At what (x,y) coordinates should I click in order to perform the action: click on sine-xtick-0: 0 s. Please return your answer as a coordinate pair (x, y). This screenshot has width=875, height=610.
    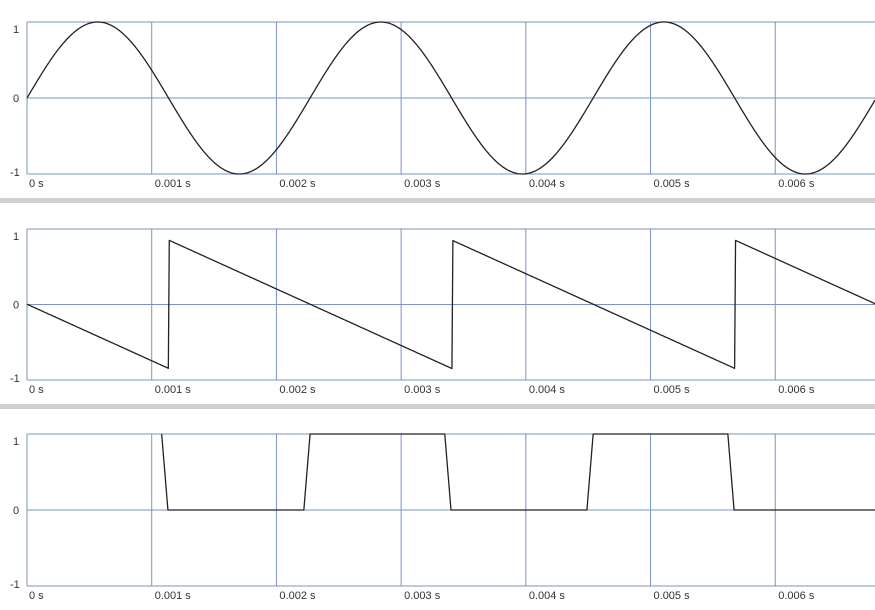
    Looking at the image, I should click on (36, 184).